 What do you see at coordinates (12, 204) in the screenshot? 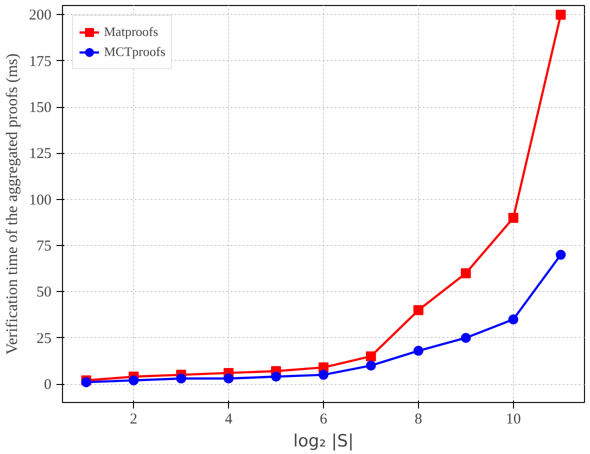
I see `y-axis-title: Verification time of the aggregated proofs (ms)` at bounding box center [12, 204].